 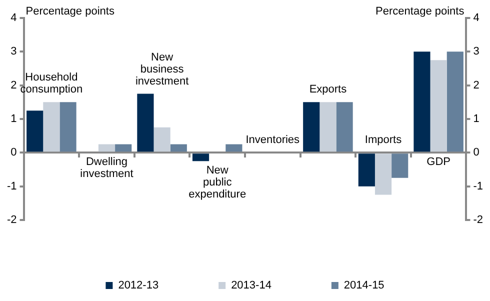 What do you see at coordinates (478, 186) in the screenshot?
I see `y2-tick-label: -1` at bounding box center [478, 186].